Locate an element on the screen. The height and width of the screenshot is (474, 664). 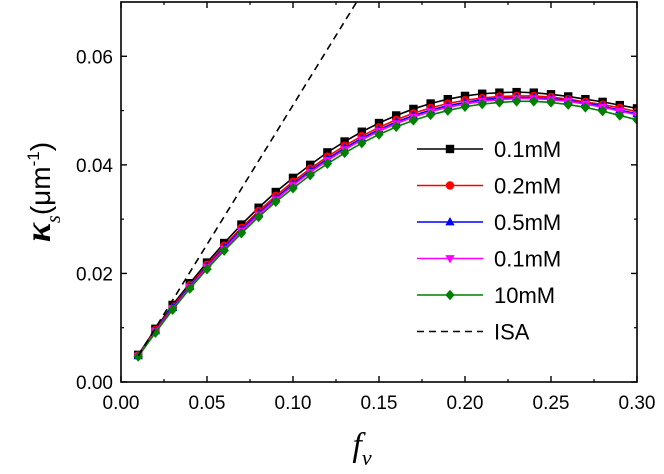
x-tick-label: 0.10 is located at coordinates (293, 403).